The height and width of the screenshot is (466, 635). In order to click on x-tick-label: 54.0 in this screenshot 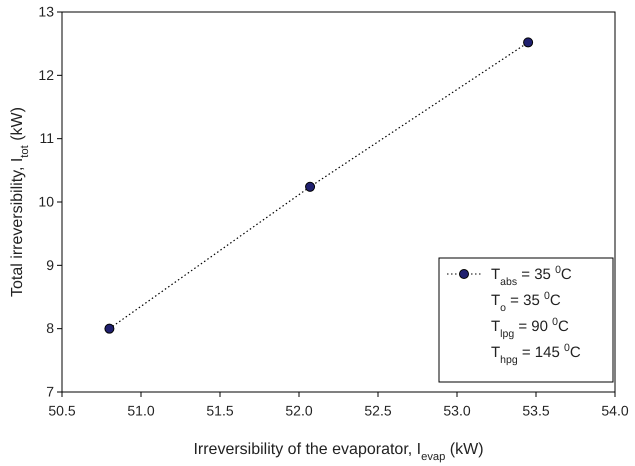, I will do `click(615, 410)`.